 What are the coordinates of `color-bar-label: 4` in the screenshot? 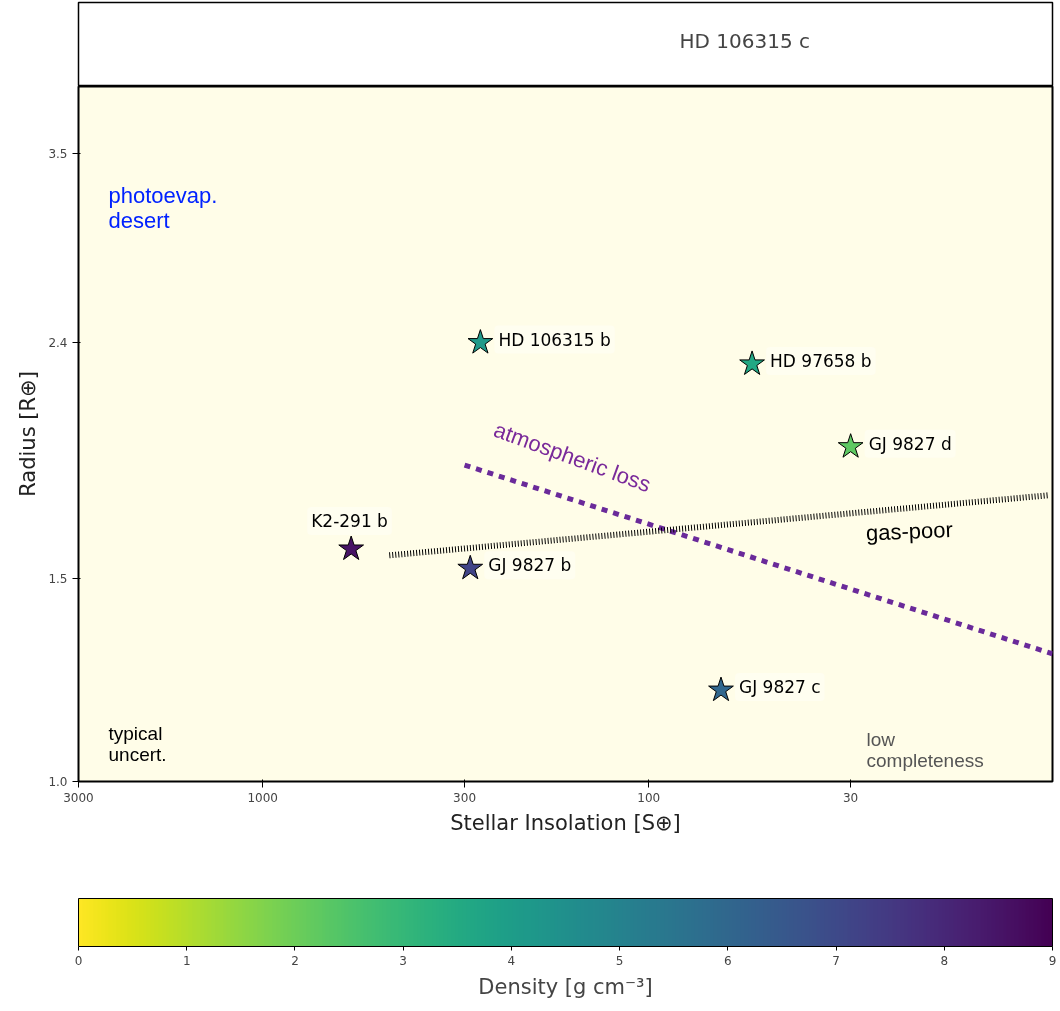 It's located at (511, 960).